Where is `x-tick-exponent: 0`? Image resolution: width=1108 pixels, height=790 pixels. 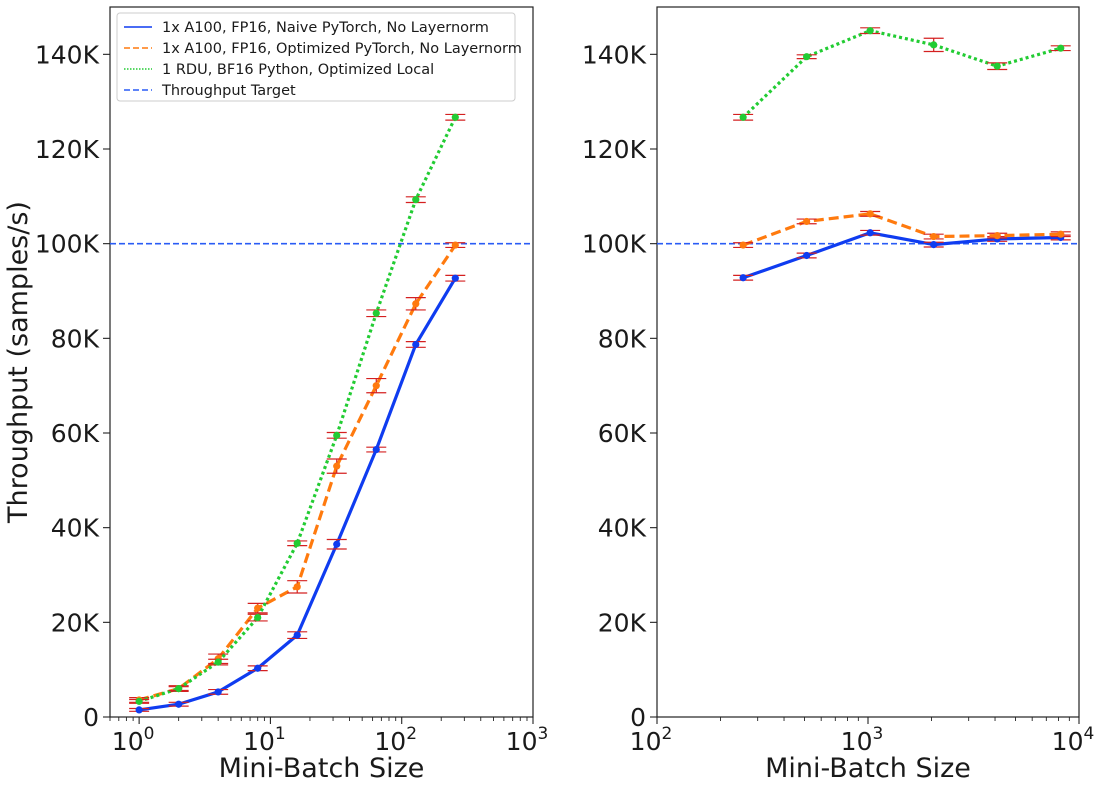
x-tick-exponent: 0 is located at coordinates (149, 734).